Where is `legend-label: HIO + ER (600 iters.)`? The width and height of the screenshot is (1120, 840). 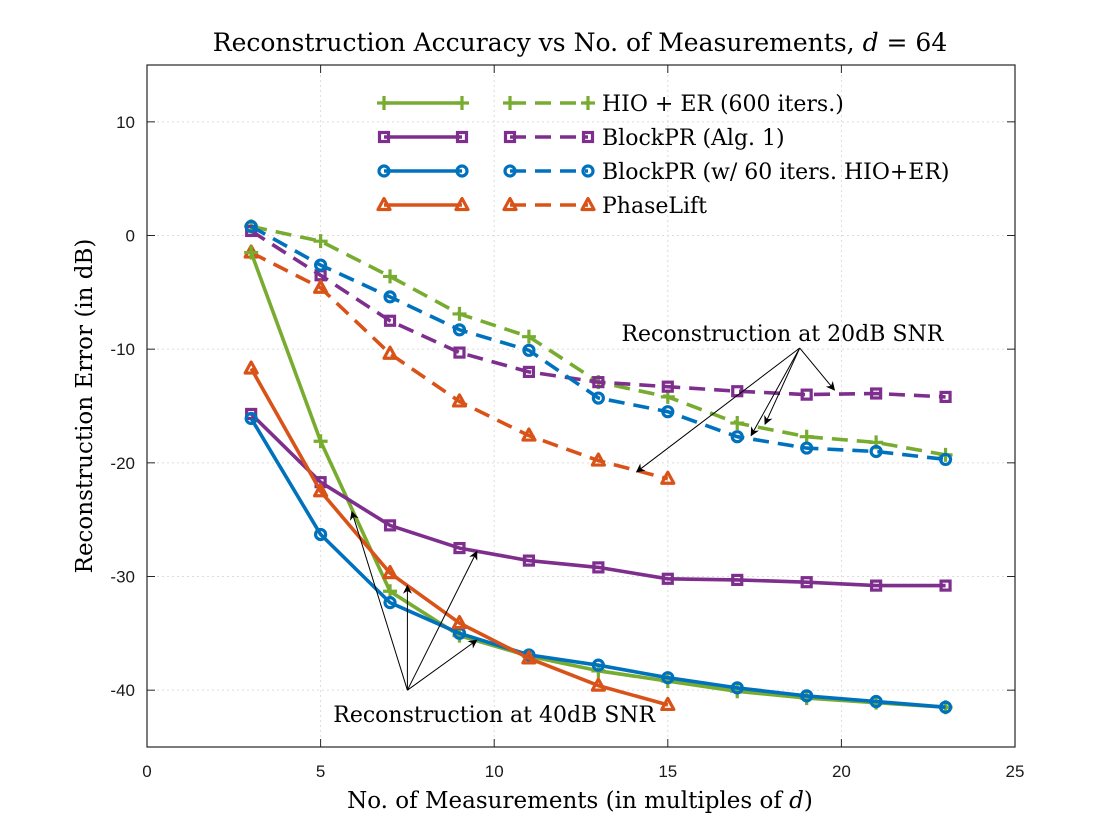 legend-label: HIO + ER (600 iters.) is located at coordinates (723, 104).